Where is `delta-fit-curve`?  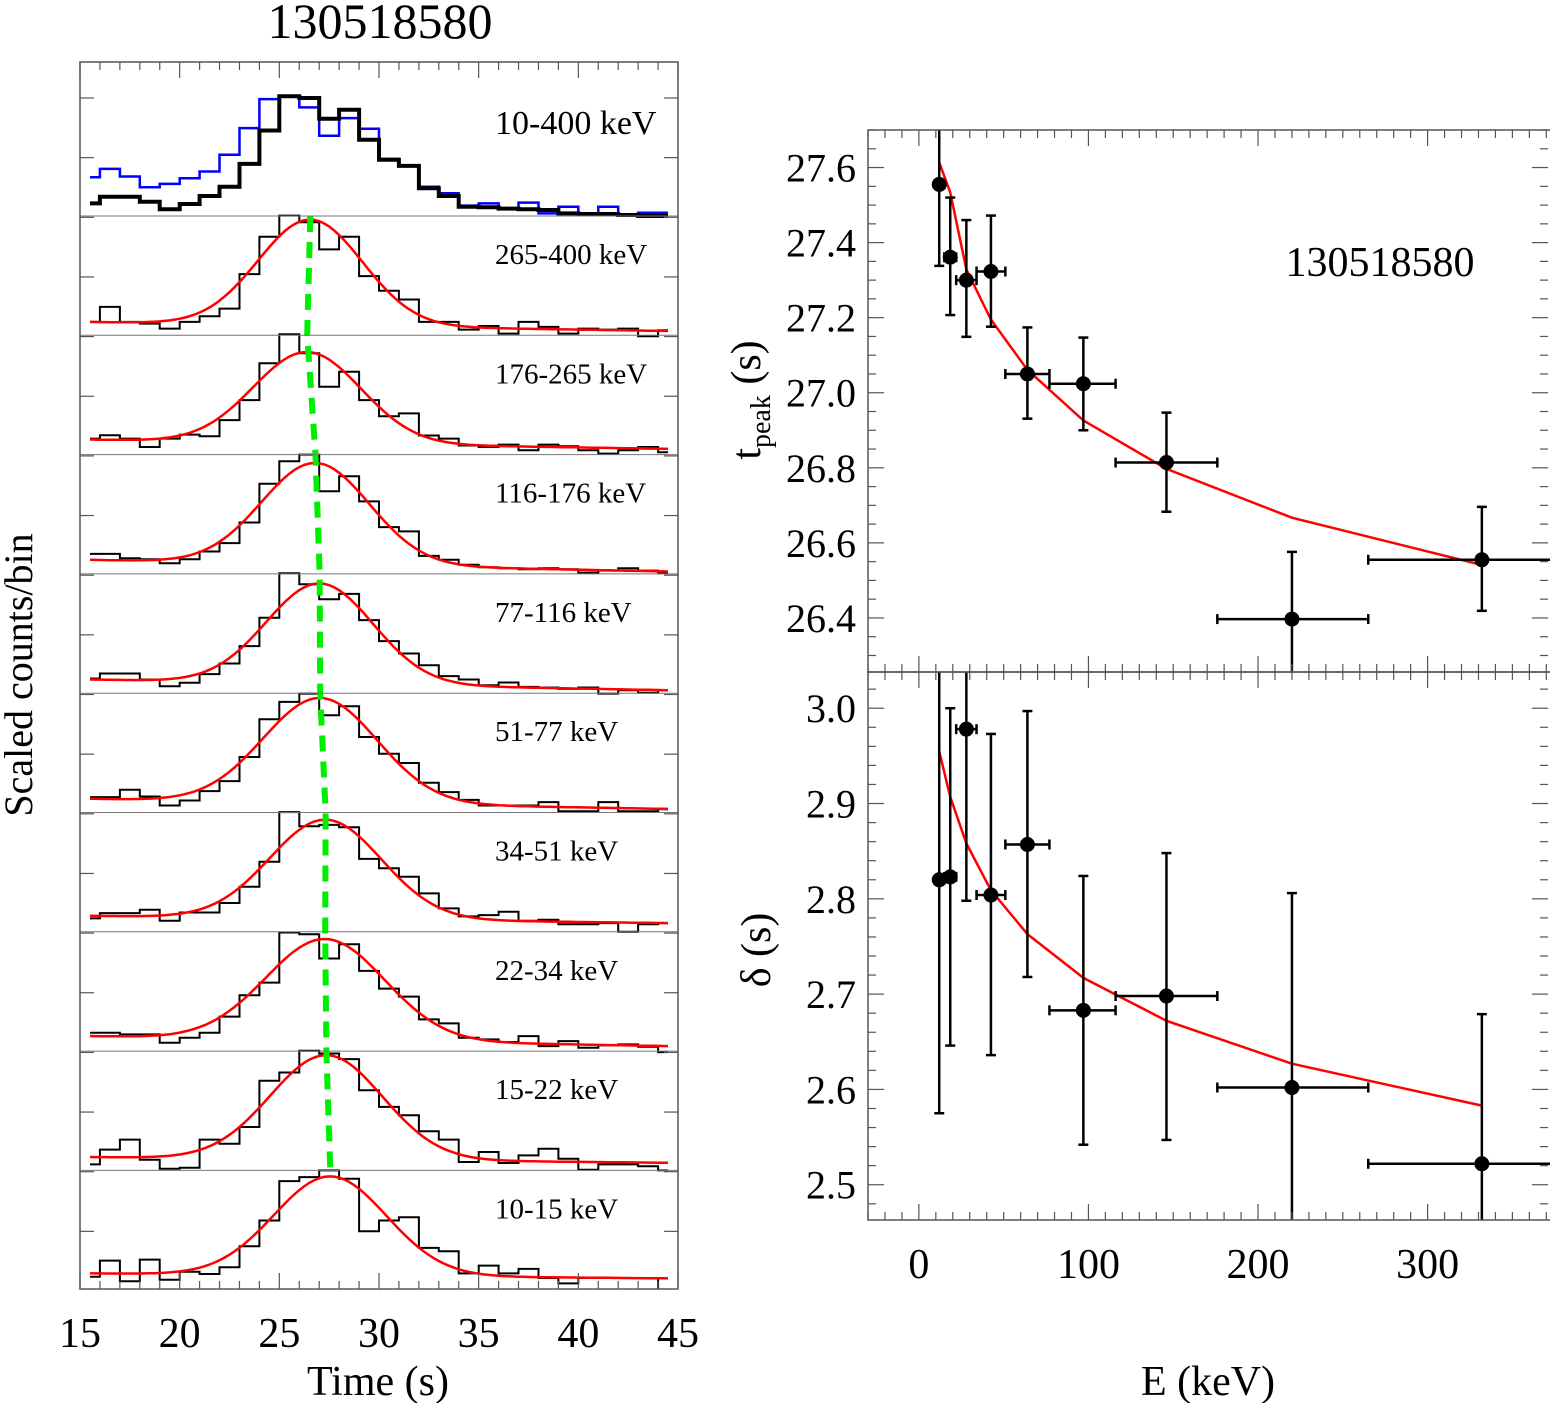 delta-fit-curve is located at coordinates (1210, 928).